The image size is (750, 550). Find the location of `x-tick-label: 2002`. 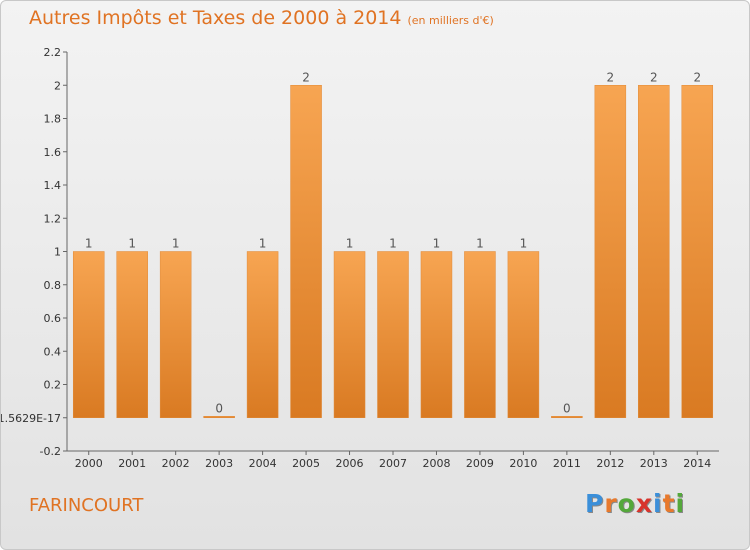

x-tick-label: 2002 is located at coordinates (176, 463).